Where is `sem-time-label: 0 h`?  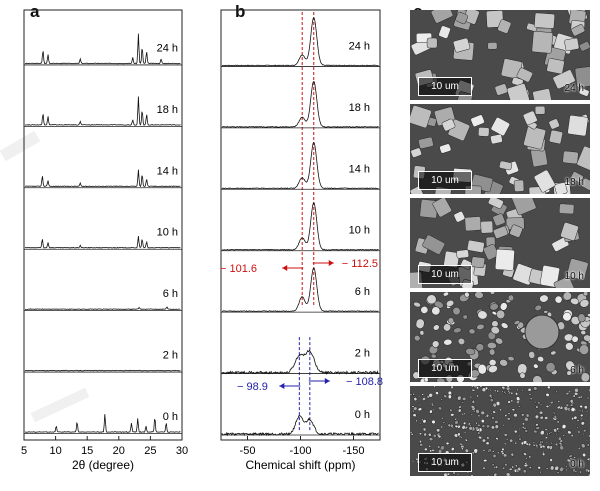 sem-time-label: 0 h is located at coordinates (577, 464).